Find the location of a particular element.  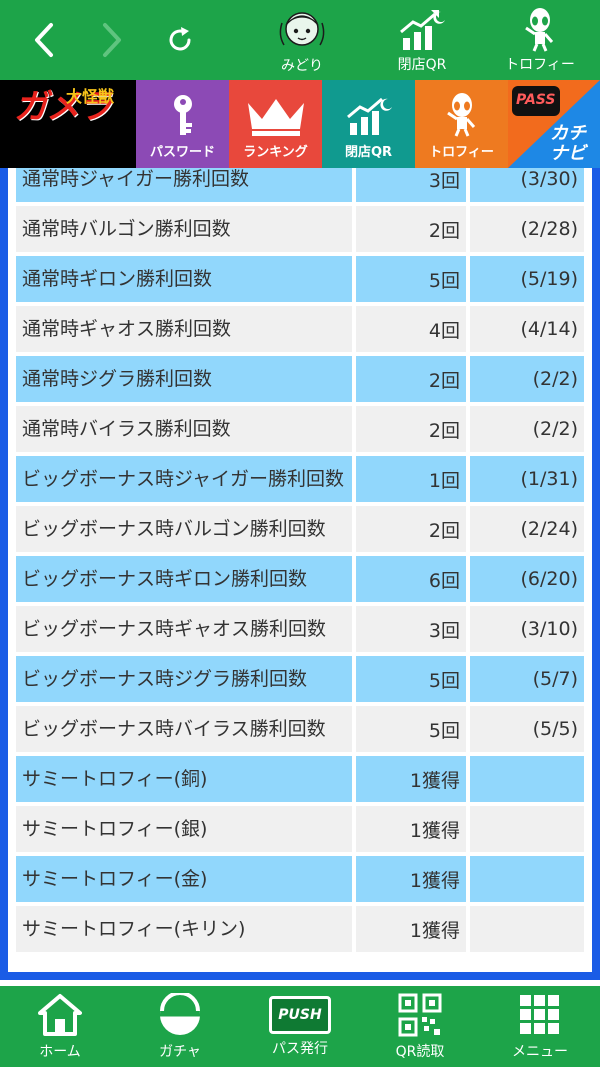

closing-qr-chart-icon is located at coordinates (369, 116).